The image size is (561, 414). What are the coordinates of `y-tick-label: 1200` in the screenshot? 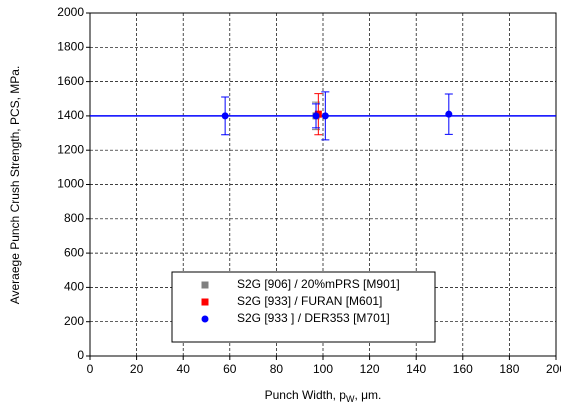 It's located at (70, 149).